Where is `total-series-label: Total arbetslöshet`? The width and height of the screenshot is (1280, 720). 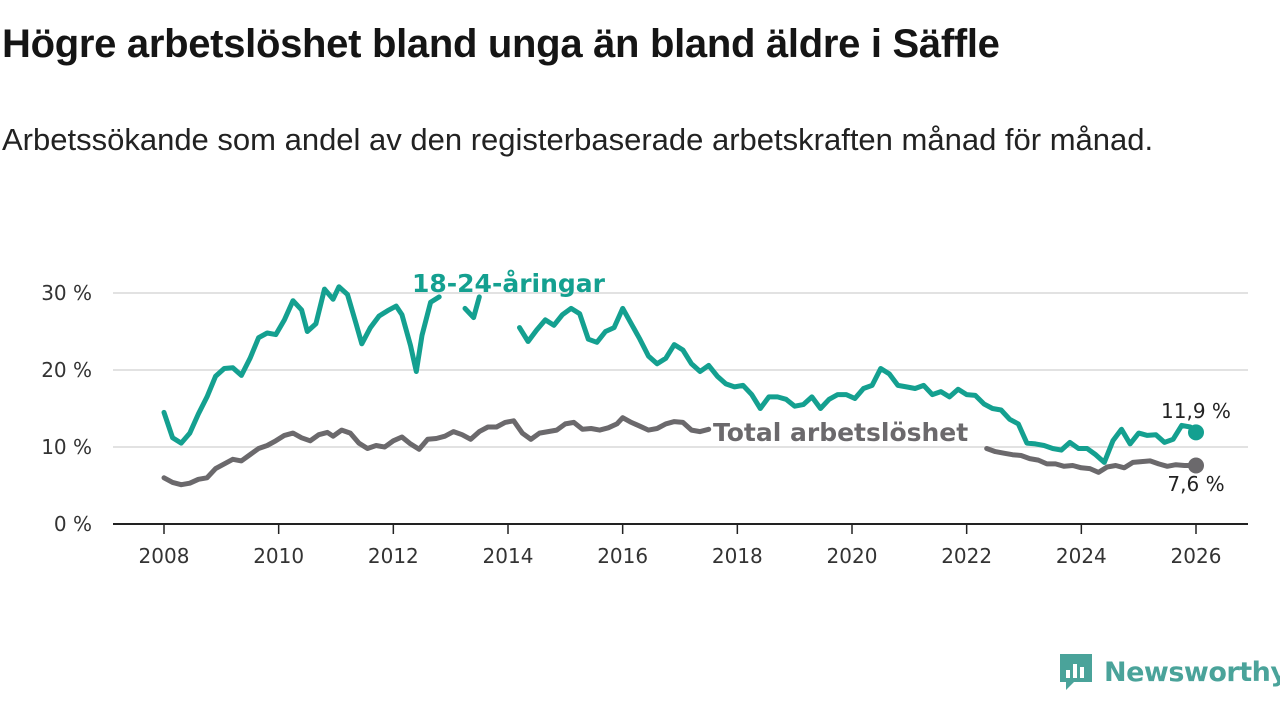 total-series-label: Total arbetslöshet is located at coordinates (840, 432).